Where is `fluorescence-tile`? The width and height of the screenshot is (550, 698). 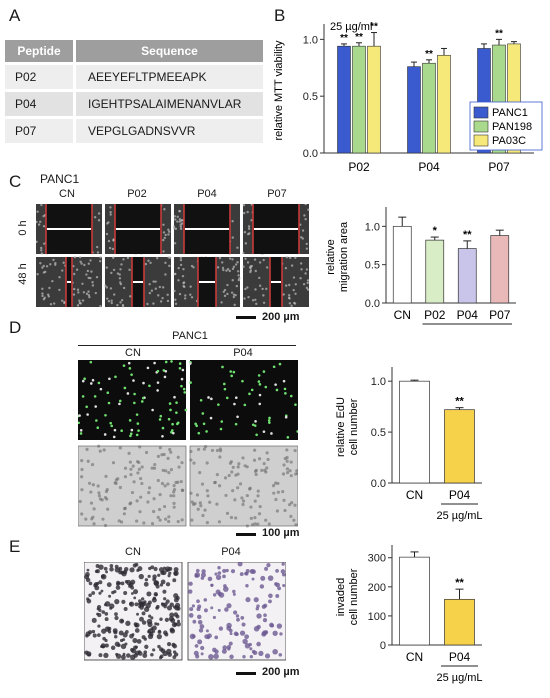
fluorescence-tile is located at coordinates (132, 400).